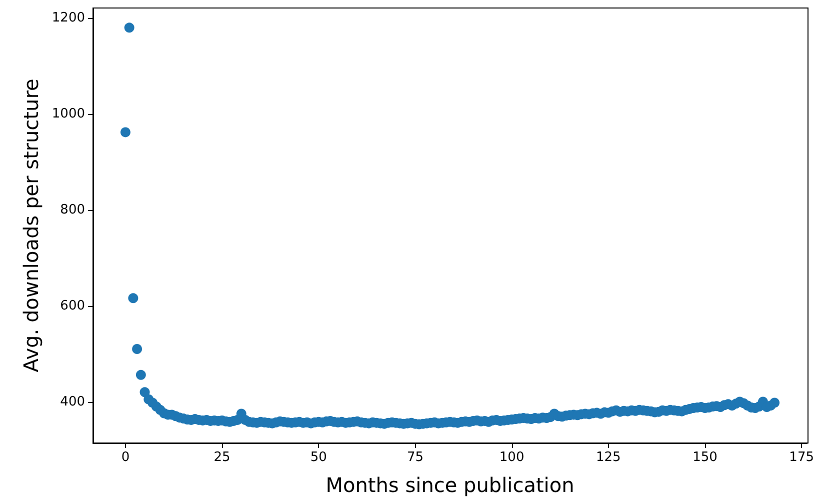 Image resolution: width=817 pixels, height=503 pixels. I want to click on x-tick-label: 50, so click(318, 457).